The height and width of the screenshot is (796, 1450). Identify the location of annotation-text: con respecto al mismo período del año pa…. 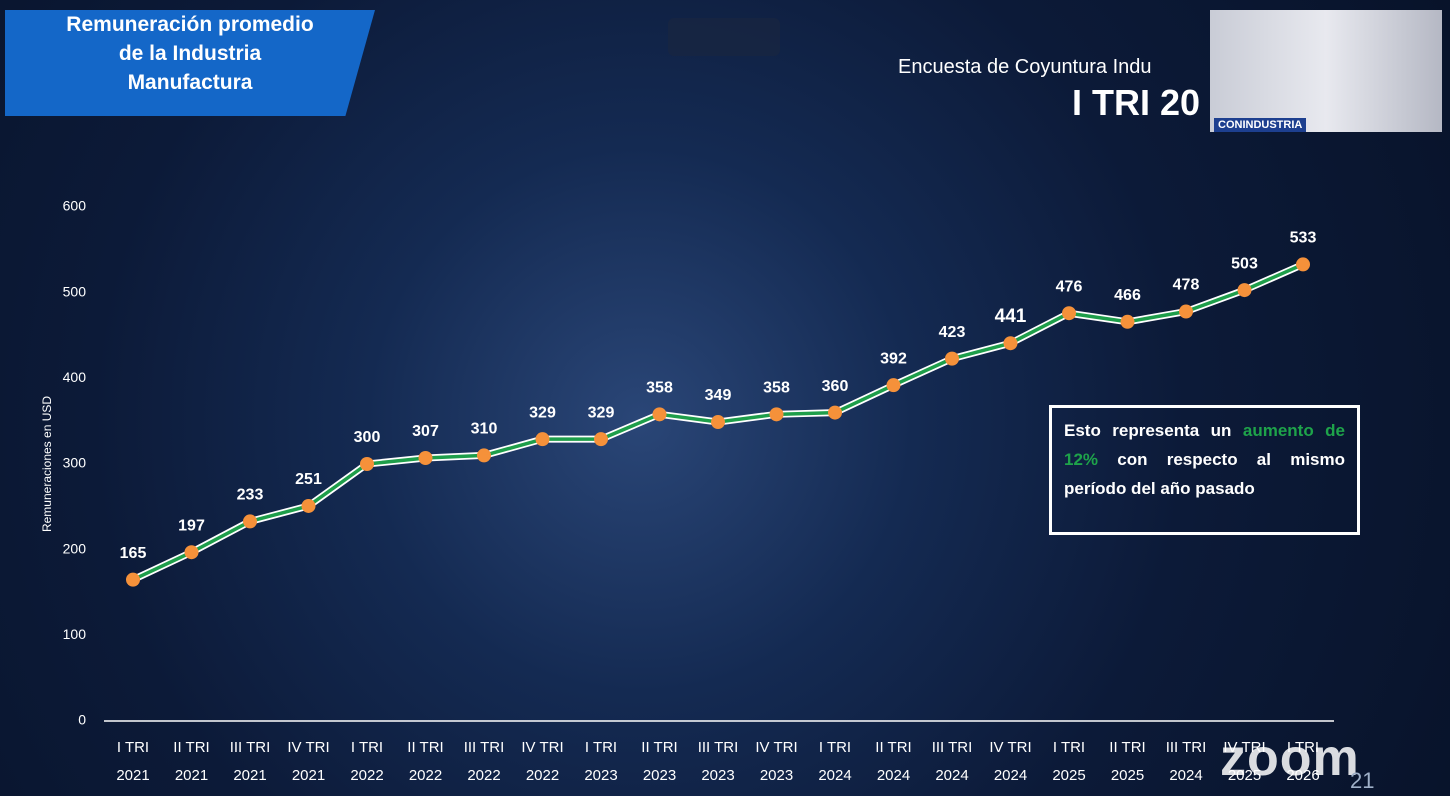
(1204, 474).